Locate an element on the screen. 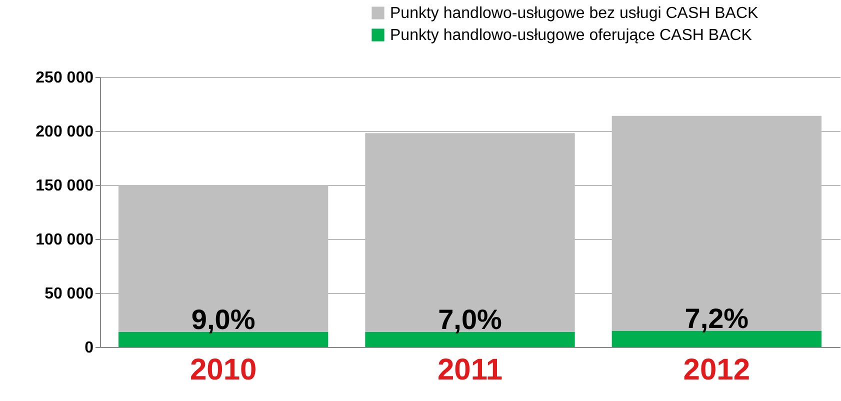 This screenshot has width=841, height=401. y-tick-label: 250 000 is located at coordinates (65, 78).